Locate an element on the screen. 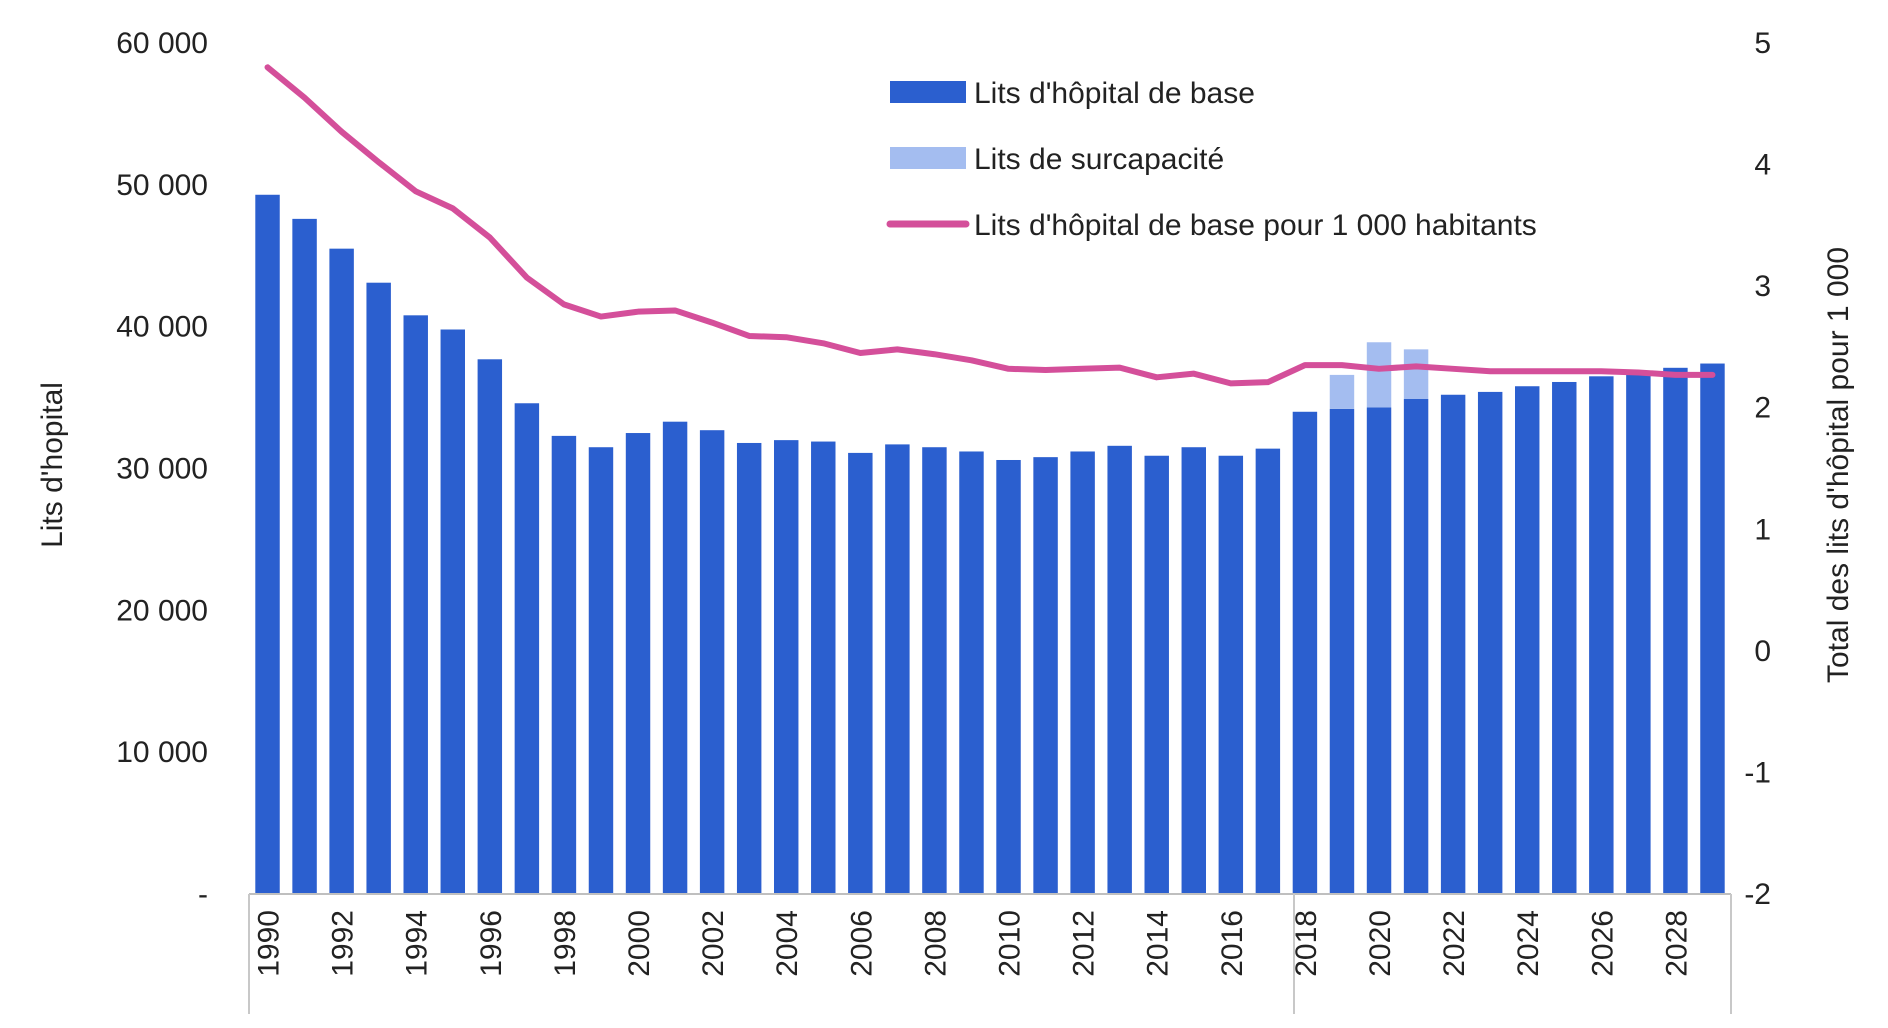  y-left-tick-label: 30 000 is located at coordinates (162, 469).